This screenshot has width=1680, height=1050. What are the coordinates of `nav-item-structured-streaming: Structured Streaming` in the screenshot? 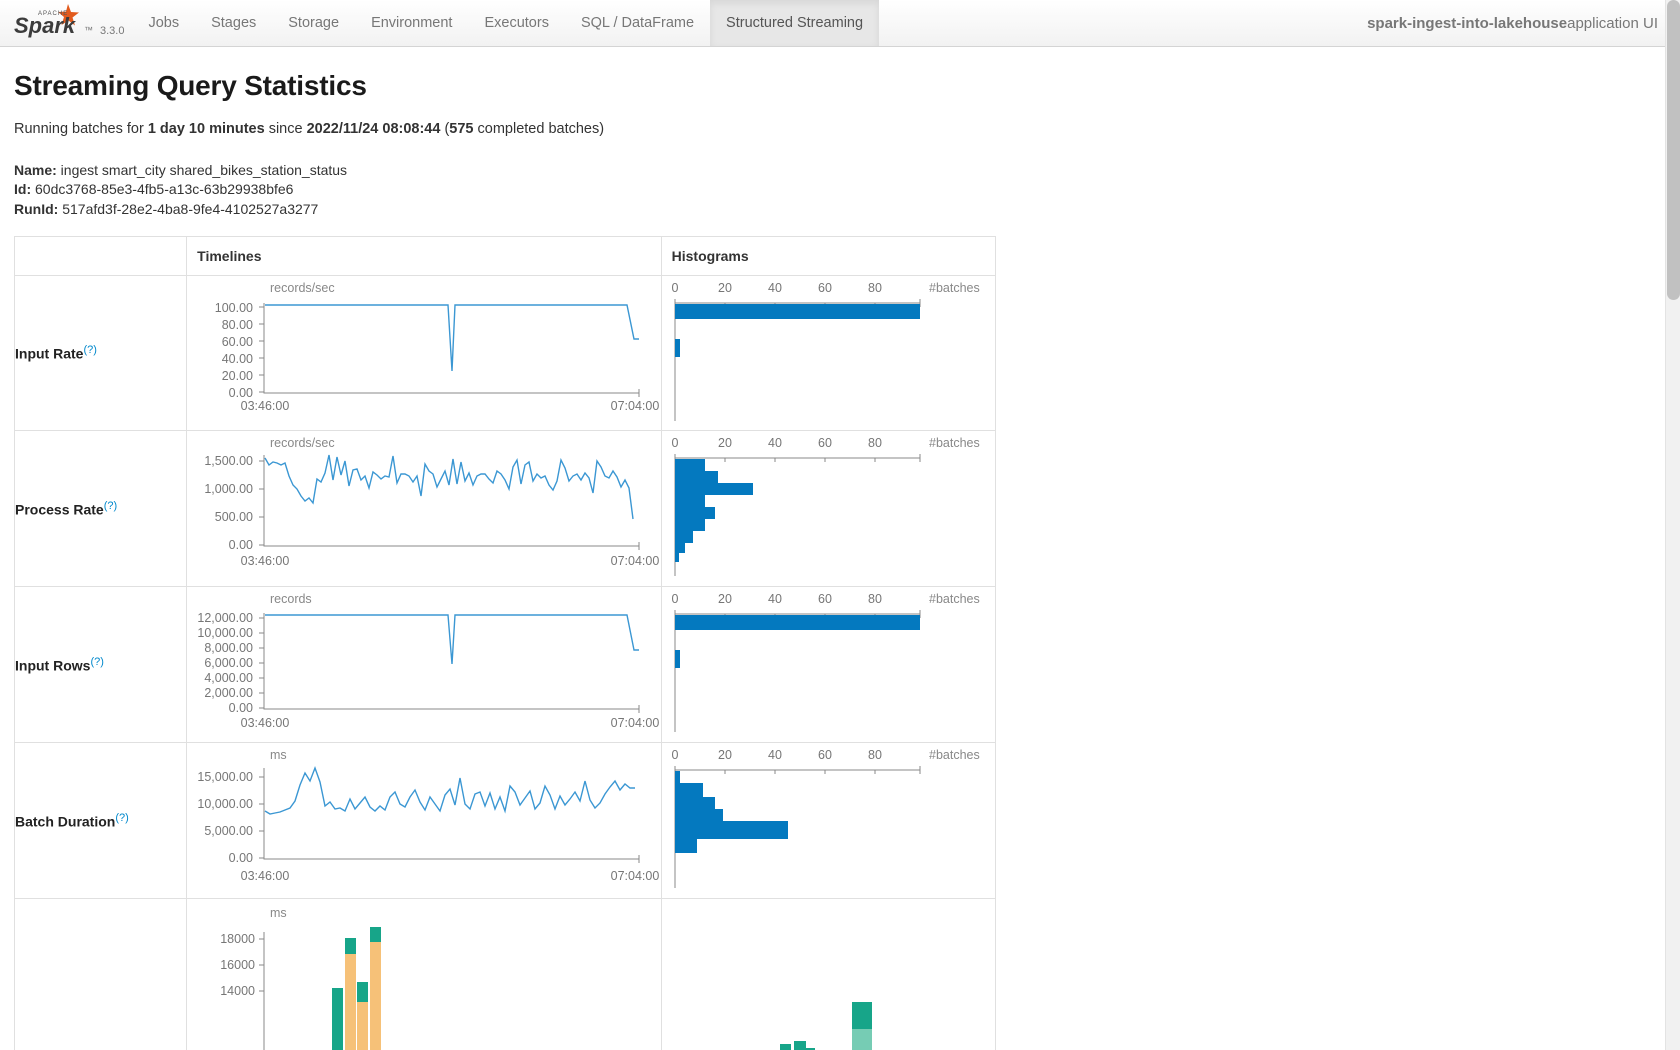 It's located at (795, 23).